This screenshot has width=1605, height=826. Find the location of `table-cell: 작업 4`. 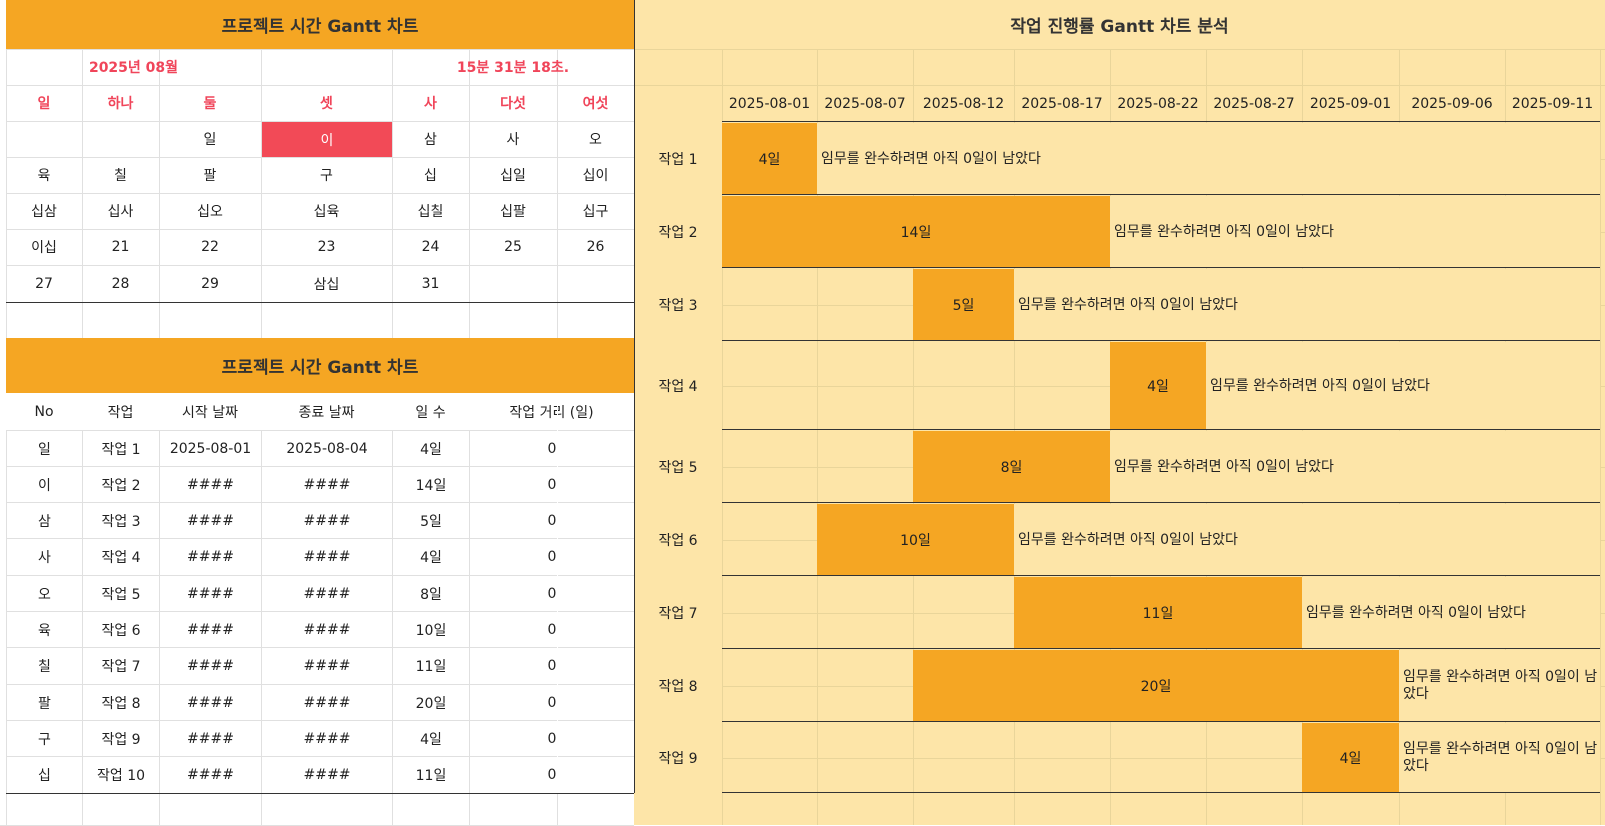

table-cell: 작업 4 is located at coordinates (121, 557).